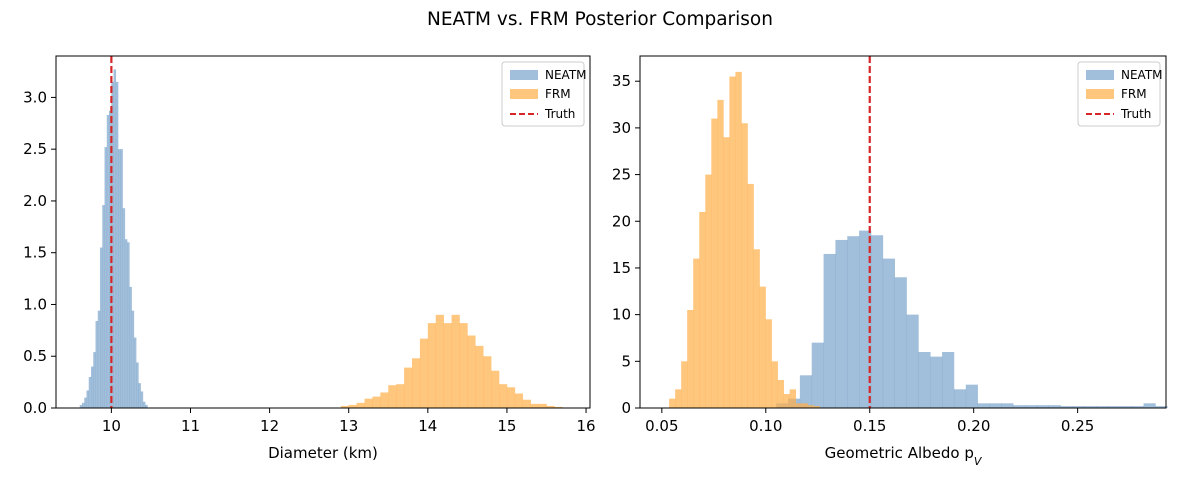  What do you see at coordinates (621, 221) in the screenshot?
I see `albedo-y-tick-label: 20` at bounding box center [621, 221].